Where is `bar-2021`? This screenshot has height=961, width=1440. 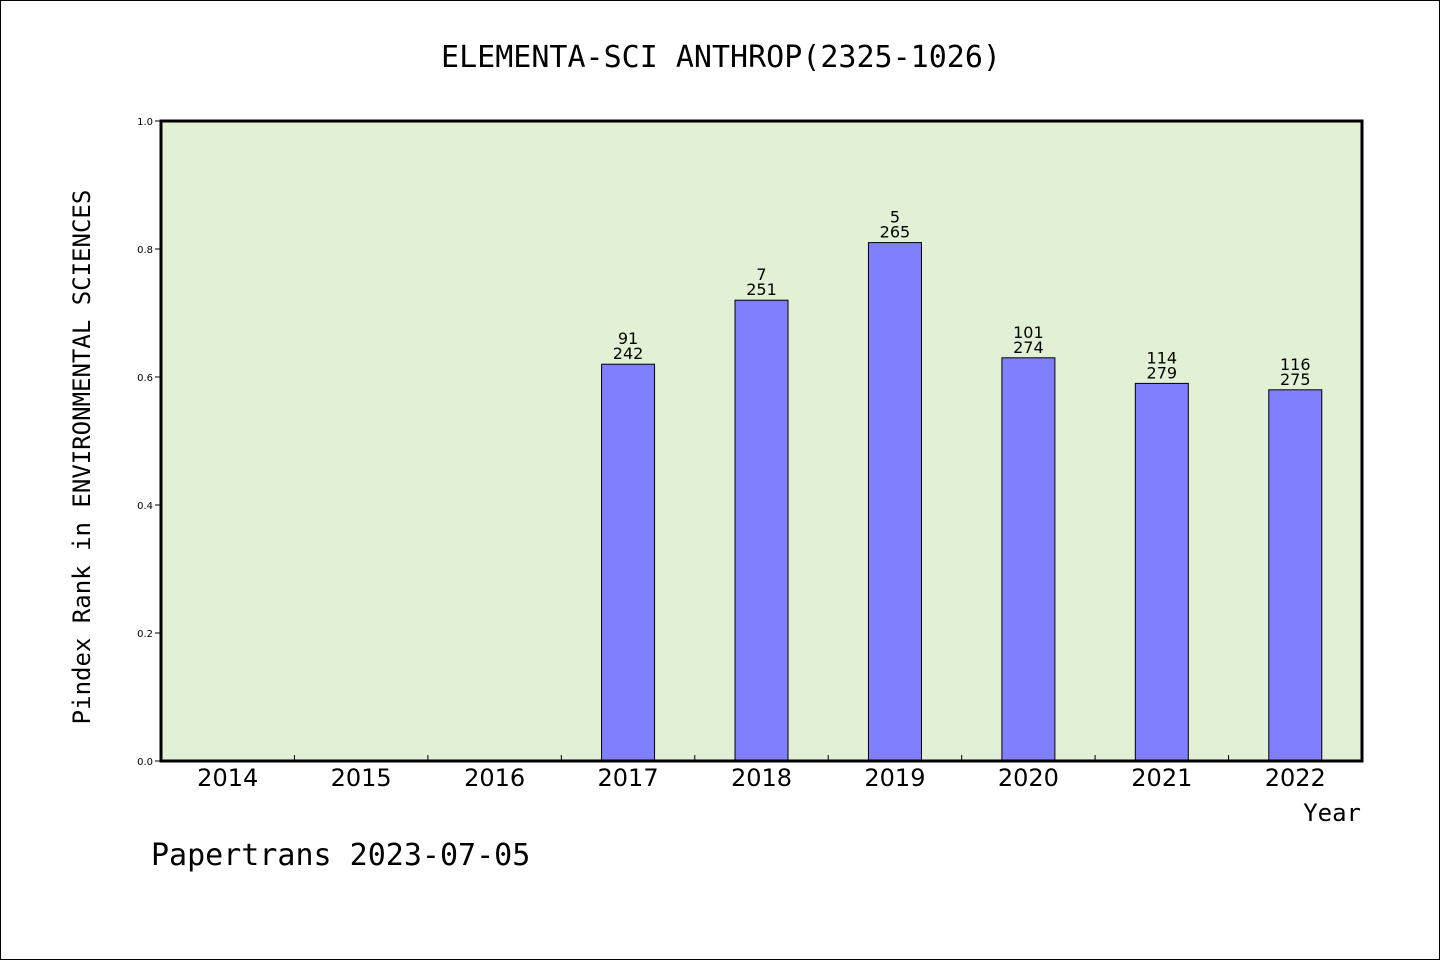 bar-2021 is located at coordinates (1161, 572).